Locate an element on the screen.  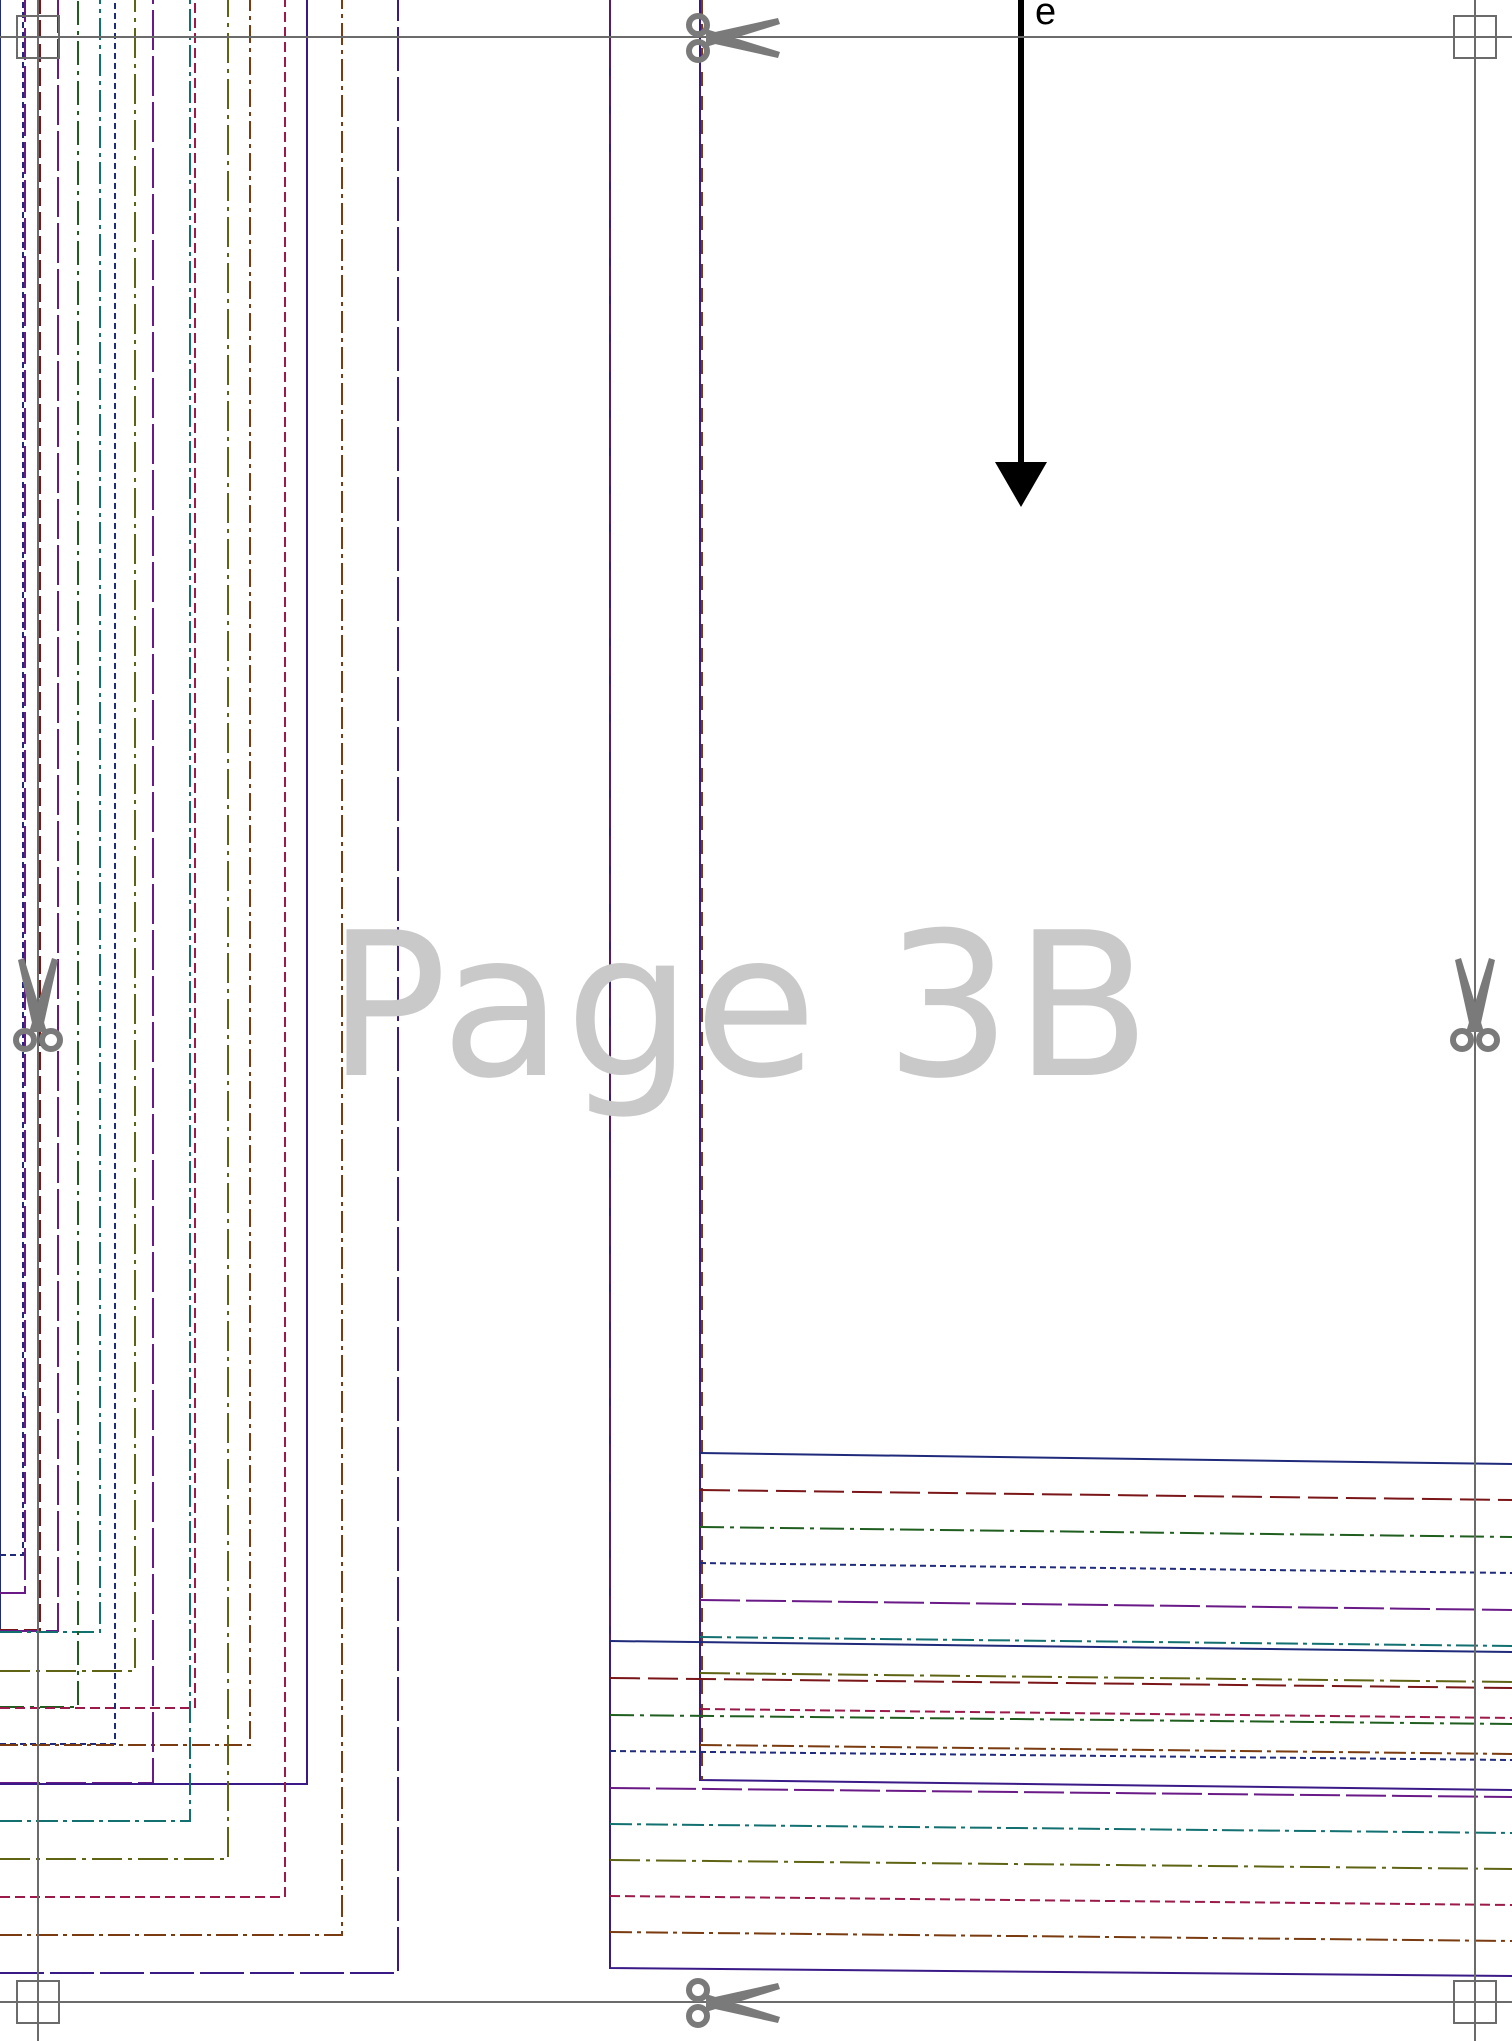
arrow-down-icon is located at coordinates (1021, 484).